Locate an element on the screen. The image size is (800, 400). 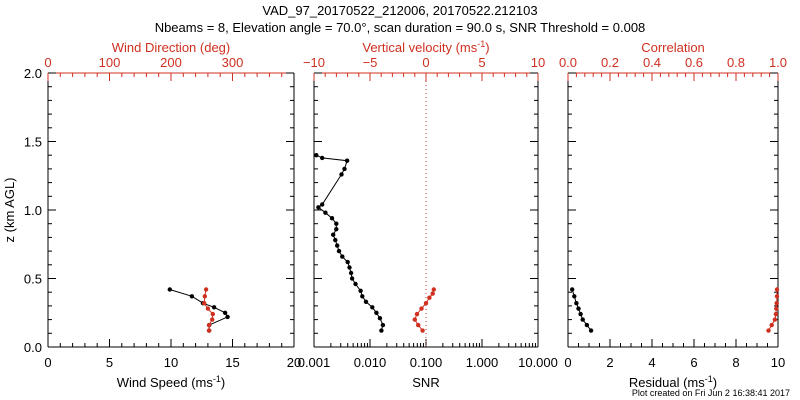
x-bottom-axis-label-main: Wind Speed (ms is located at coordinates (165, 382).